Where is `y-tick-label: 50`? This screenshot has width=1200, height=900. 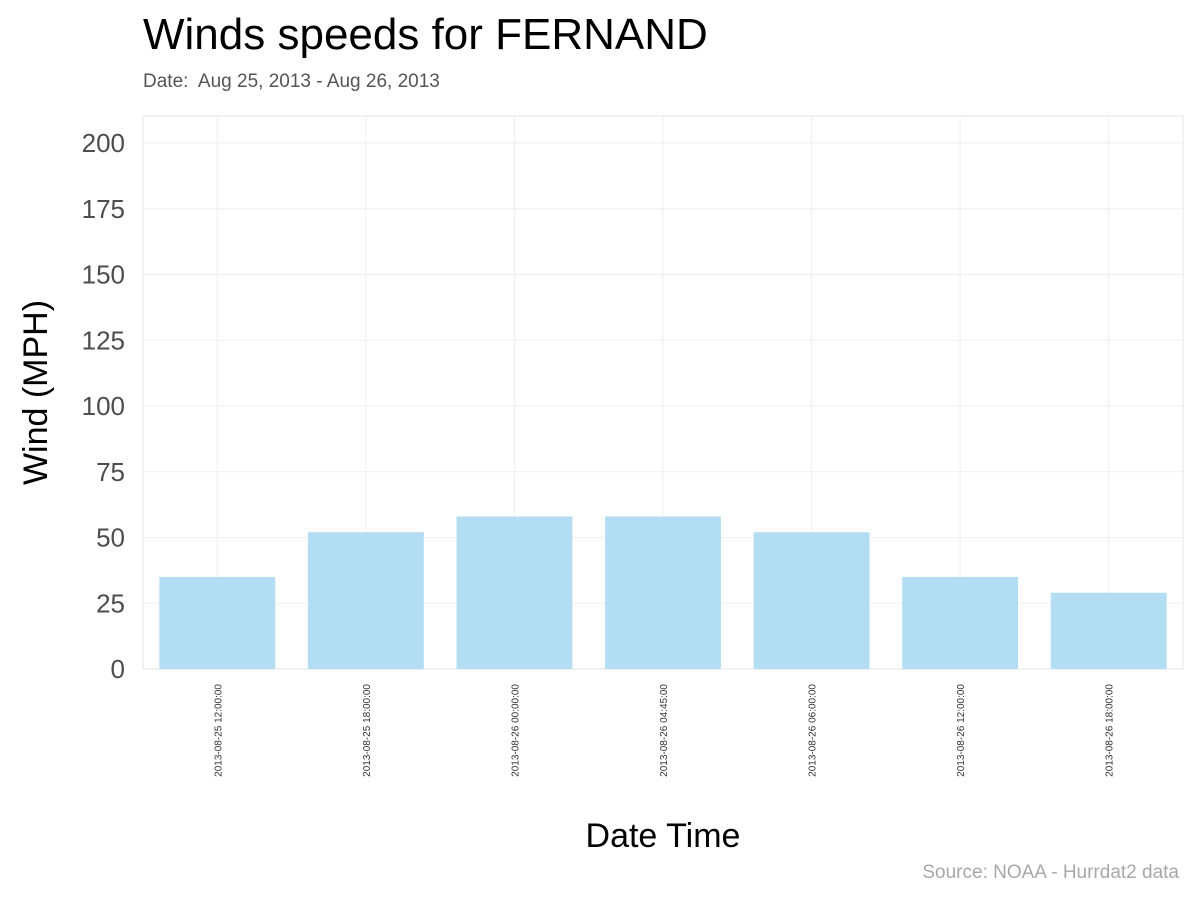 y-tick-label: 50 is located at coordinates (110, 538).